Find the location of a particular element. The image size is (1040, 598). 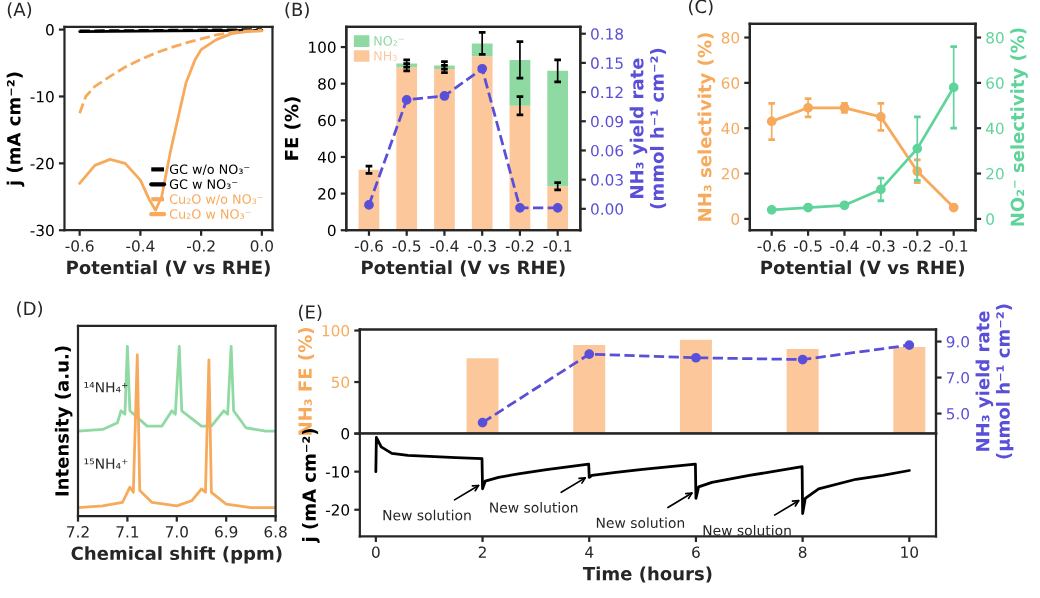

y-axis-title: NH₃ selectivity (%) is located at coordinates (706, 127).